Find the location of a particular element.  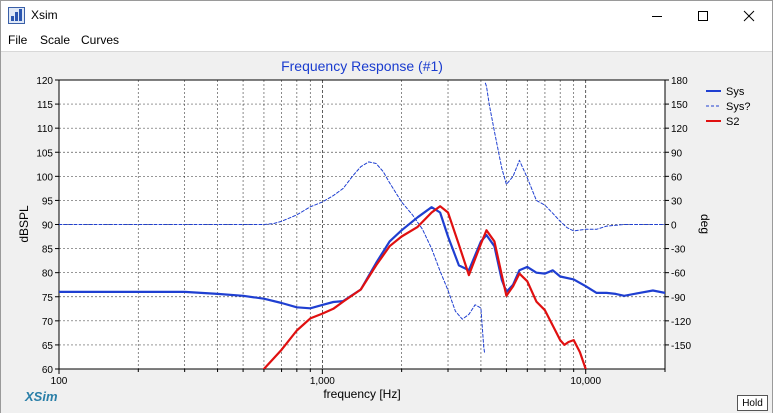

maximize-icon is located at coordinates (703, 15).